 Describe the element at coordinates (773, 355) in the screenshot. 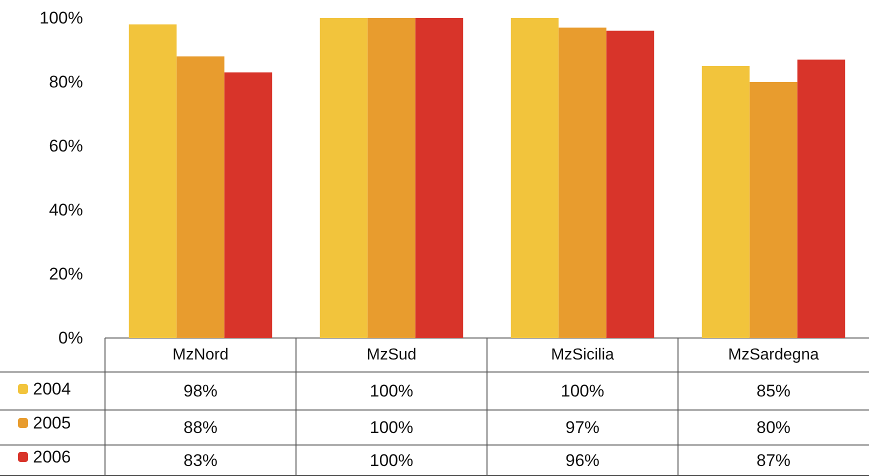

I see `x-tick-label: MzSardegna` at that location.